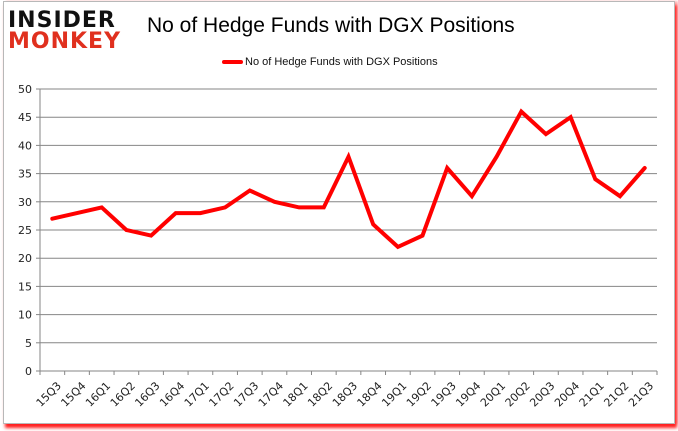 This screenshot has width=678, height=431. What do you see at coordinates (341, 62) in the screenshot?
I see `legend-label: No of Hedge Funds with DGX Positions` at bounding box center [341, 62].